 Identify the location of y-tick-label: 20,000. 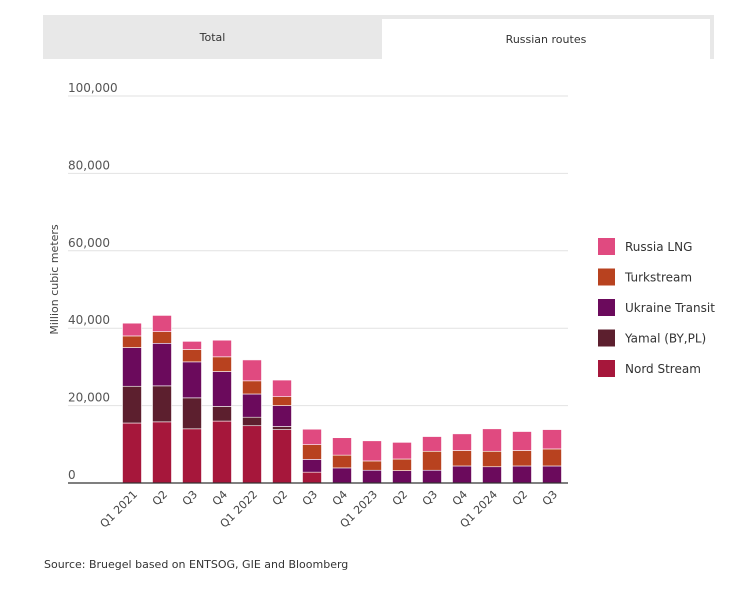
(89, 398).